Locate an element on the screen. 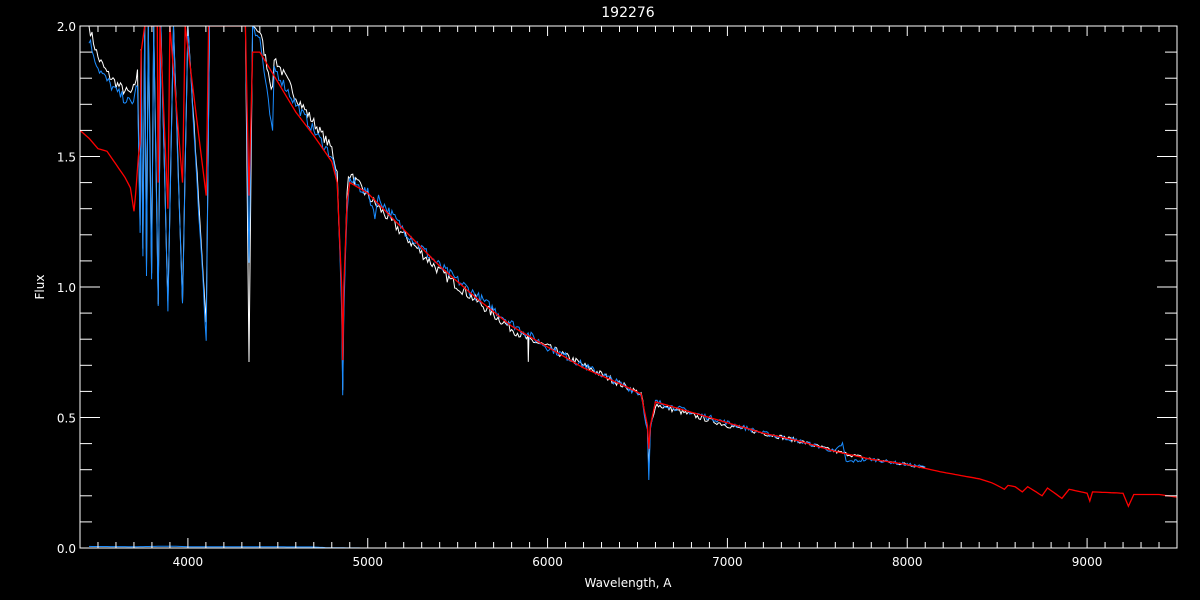  x-tick-label: 7000 is located at coordinates (727, 562).